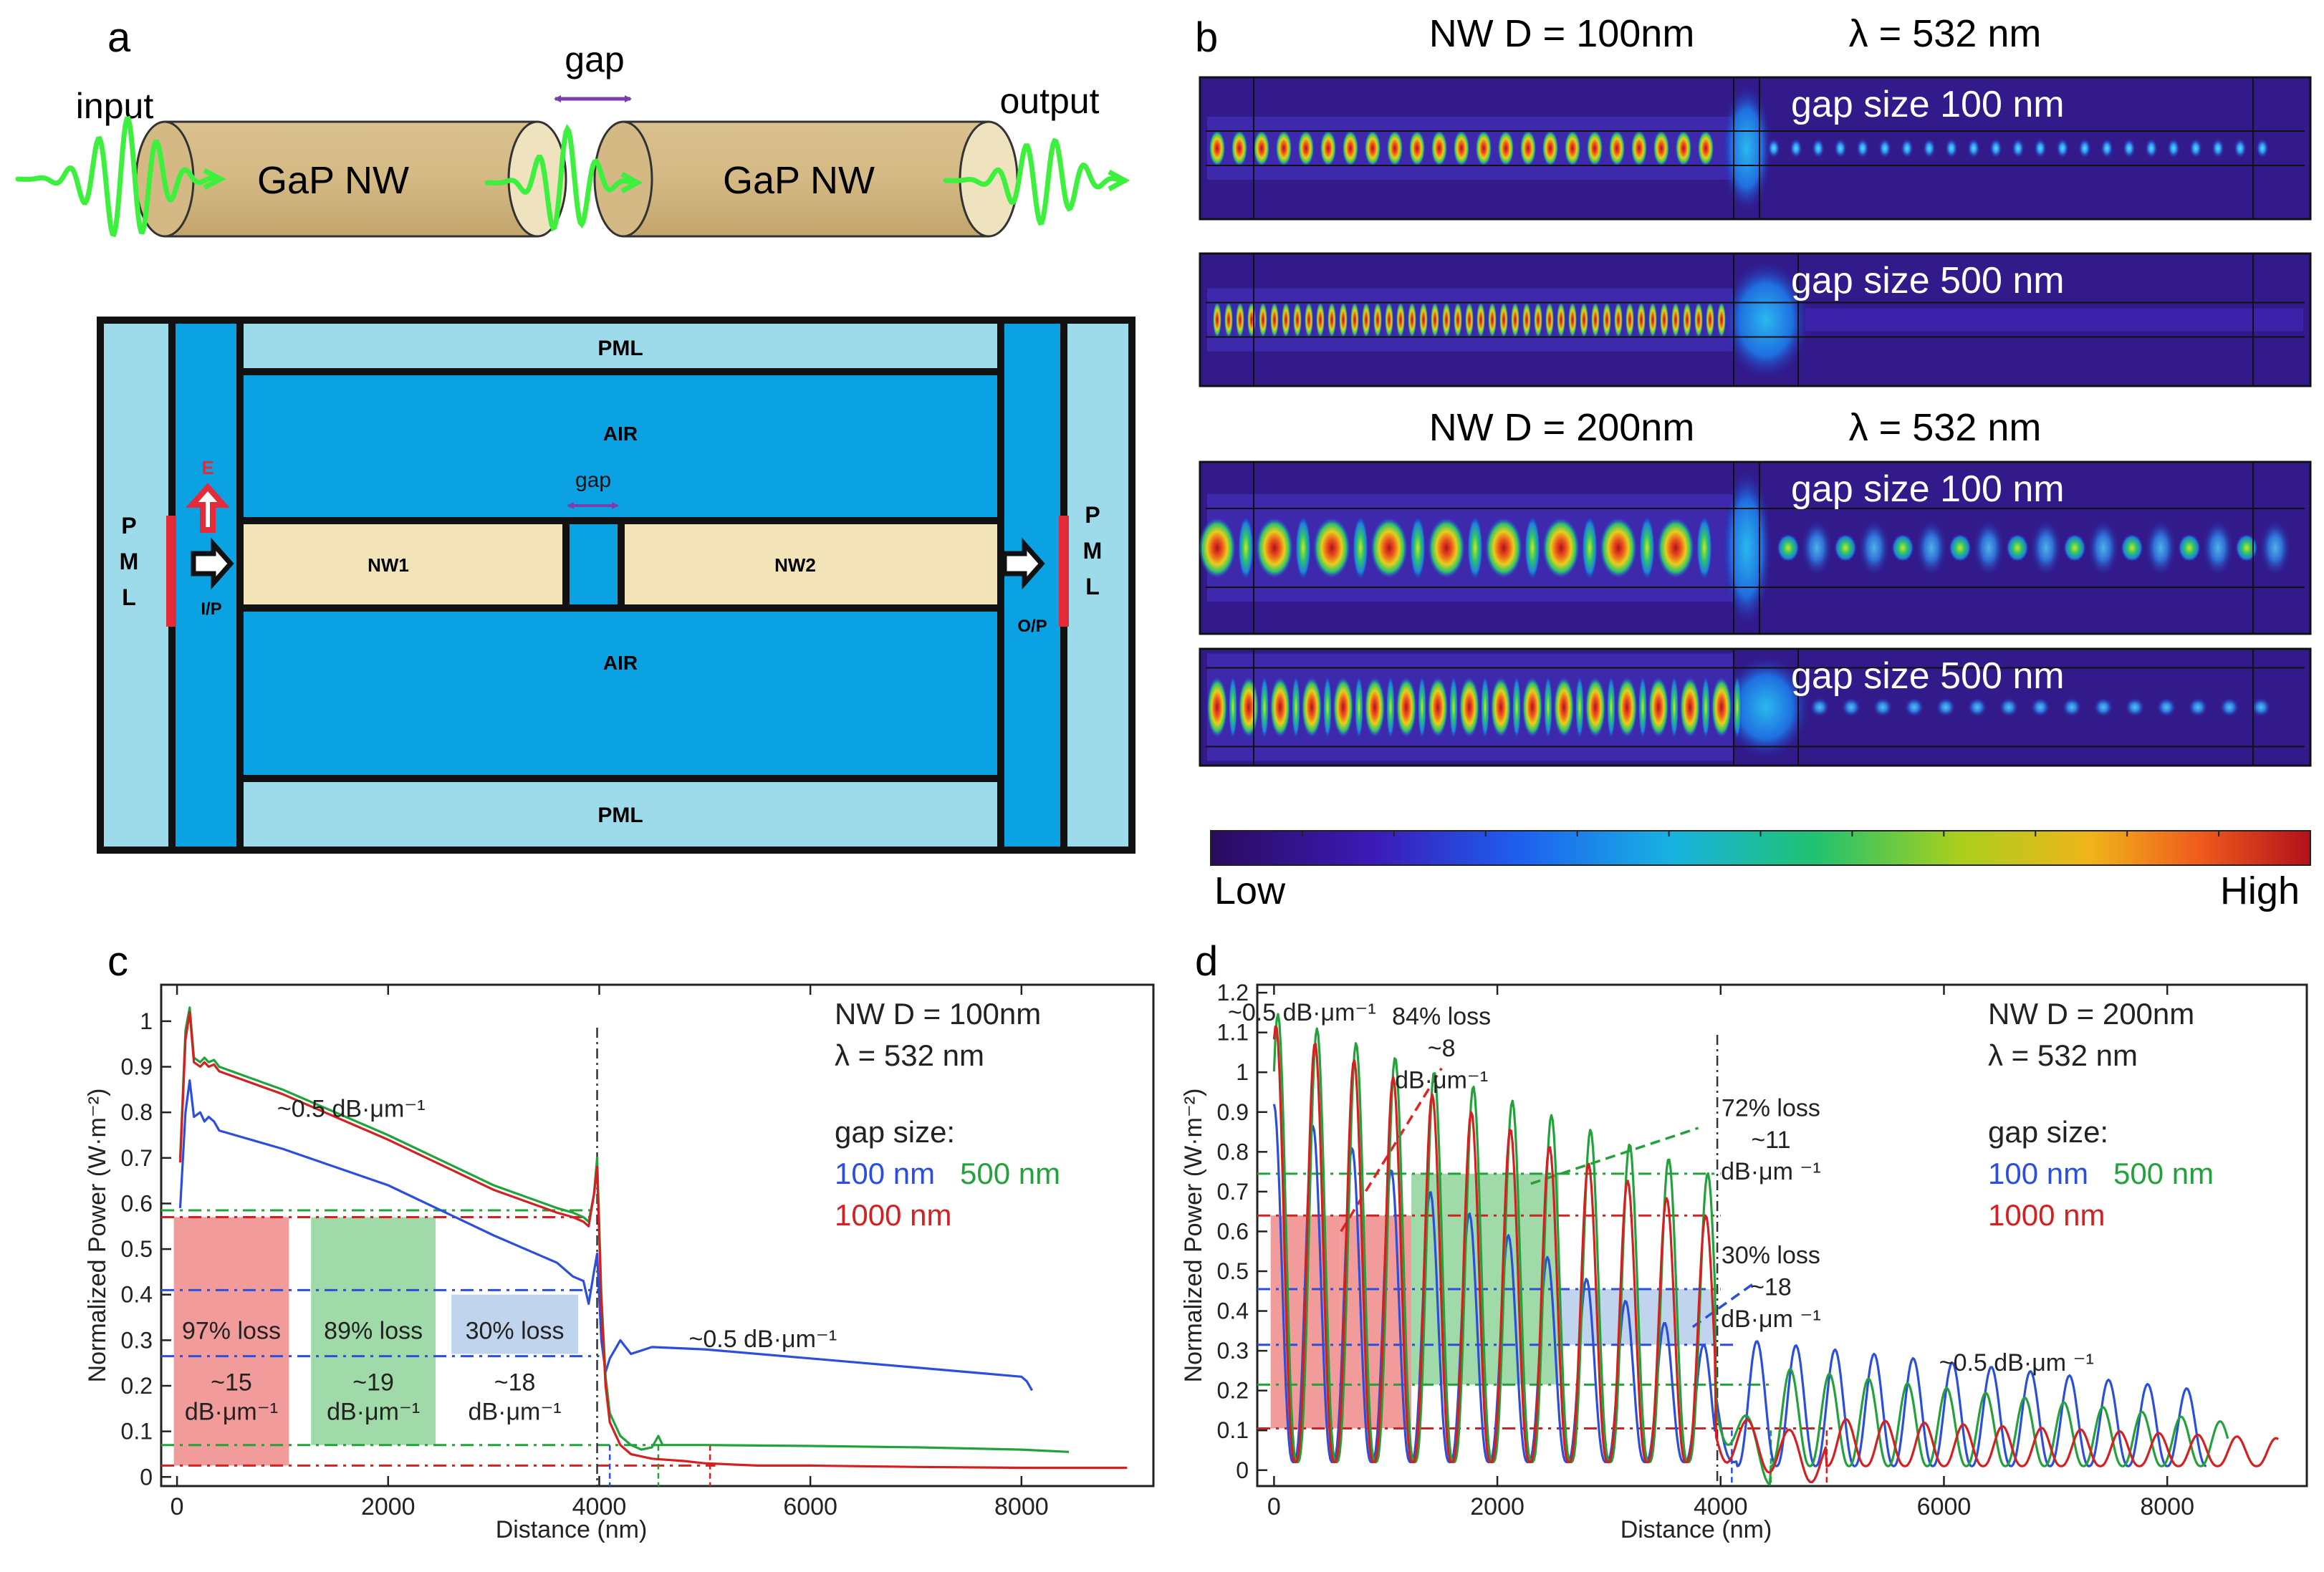  What do you see at coordinates (1562, 33) in the screenshot?
I see `field-header-100-diameter: NW D = 100nm` at bounding box center [1562, 33].